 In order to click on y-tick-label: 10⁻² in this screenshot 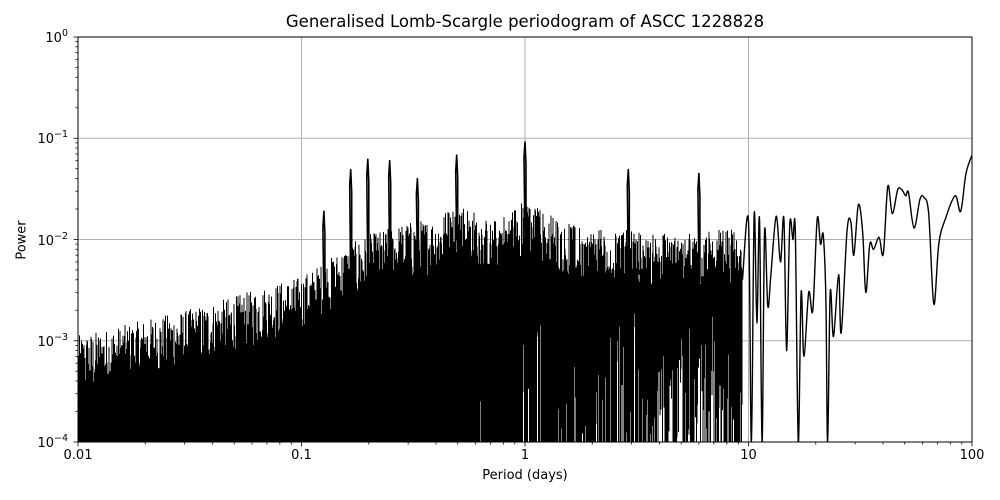, I will do `click(52, 239)`.